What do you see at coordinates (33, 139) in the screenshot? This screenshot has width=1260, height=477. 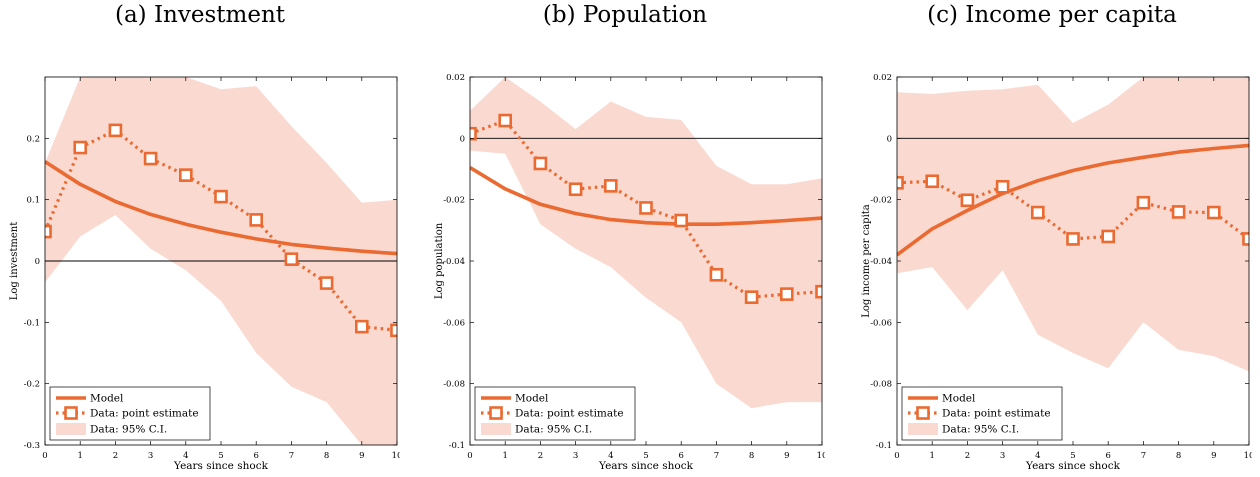 I see `y-tick-label: 0.2` at bounding box center [33, 139].